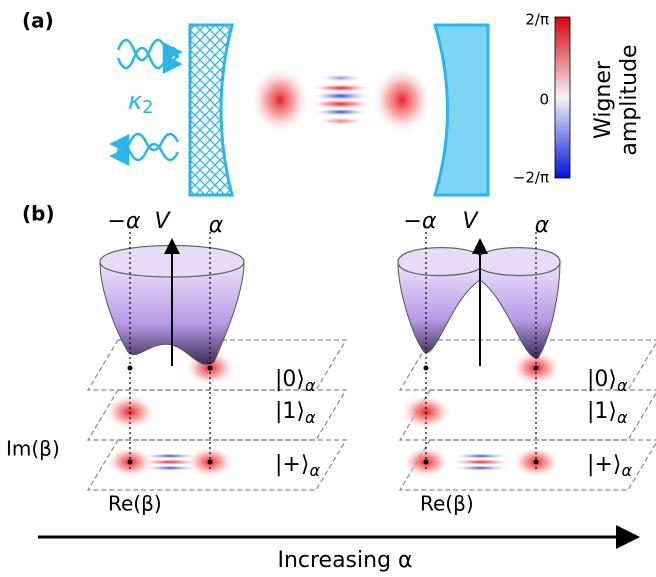 The image size is (656, 577). What do you see at coordinates (147, 107) in the screenshot?
I see `subscript: 2` at bounding box center [147, 107].